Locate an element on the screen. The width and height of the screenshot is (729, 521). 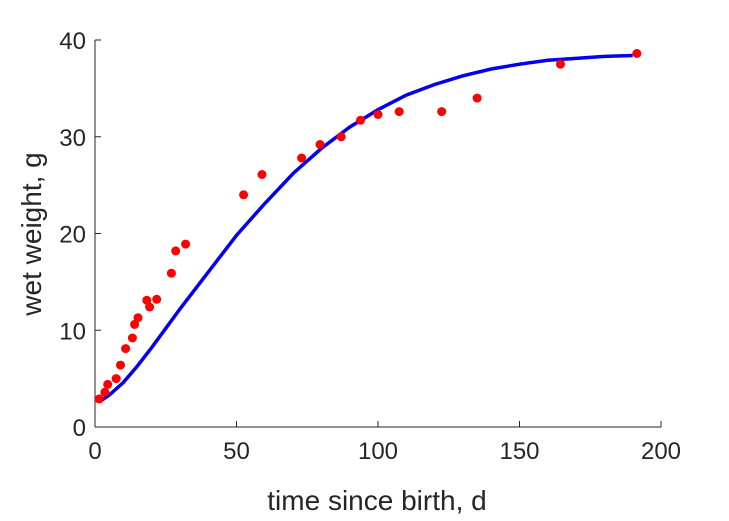
x-tick-label: 0 is located at coordinates (94, 451).